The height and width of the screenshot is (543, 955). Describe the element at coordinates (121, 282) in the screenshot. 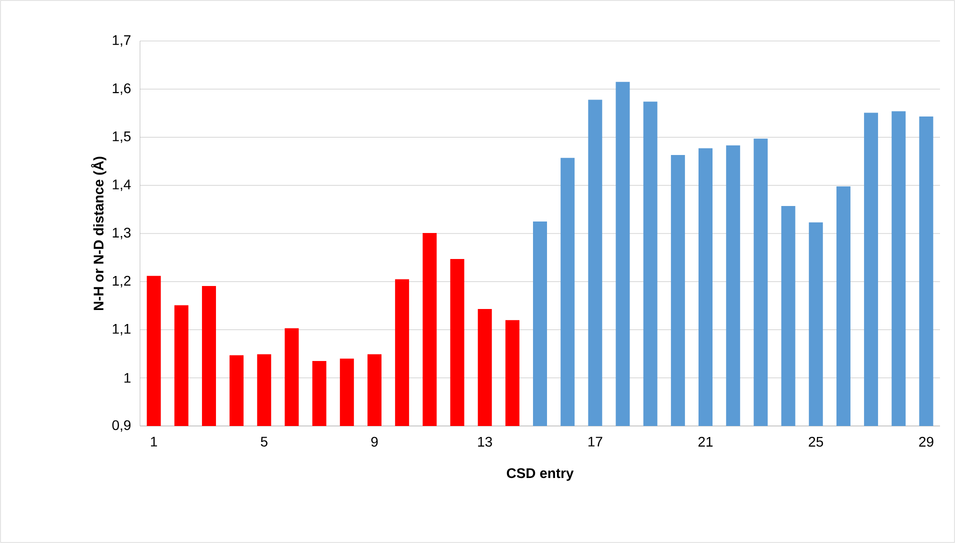

I see `y-tick-label: 1,2` at that location.